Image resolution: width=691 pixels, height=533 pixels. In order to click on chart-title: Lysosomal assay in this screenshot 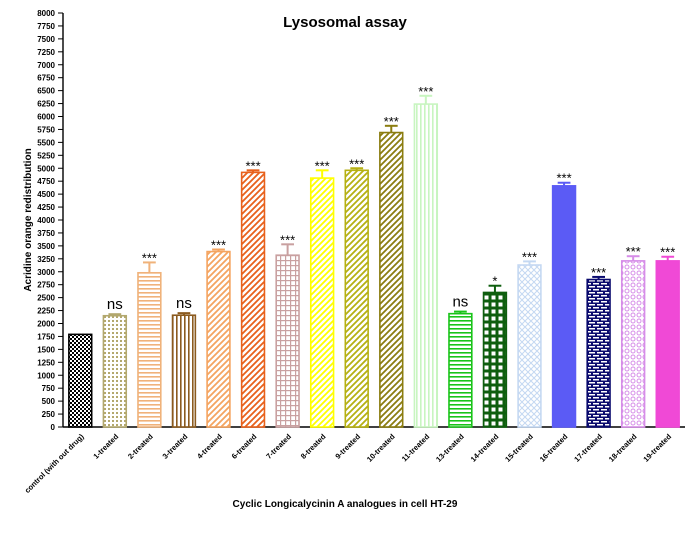, I will do `click(345, 22)`.